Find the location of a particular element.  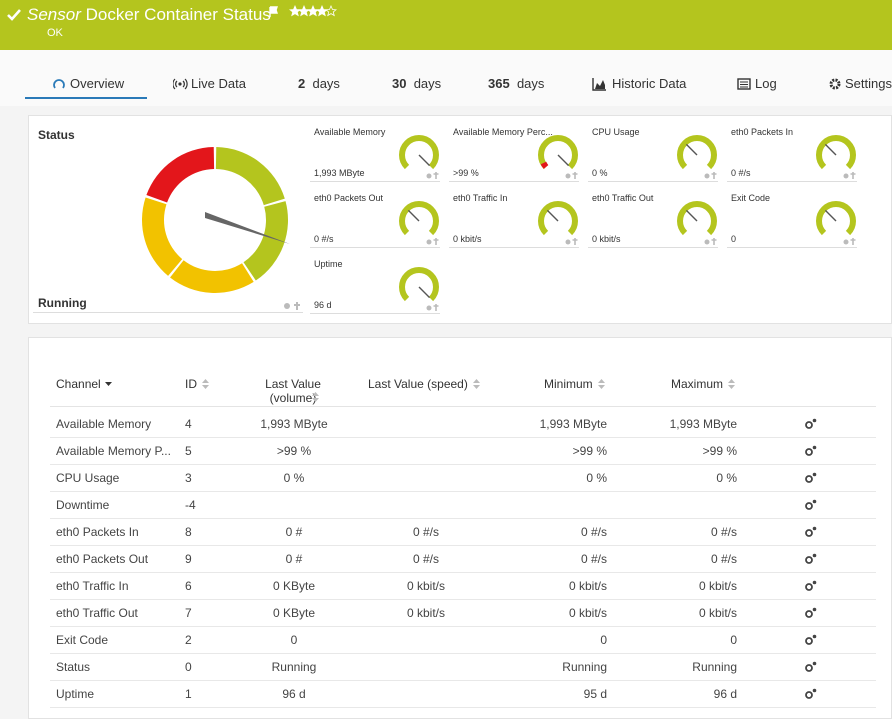

table-cell: eth0 Traffic Out is located at coordinates (97, 613).